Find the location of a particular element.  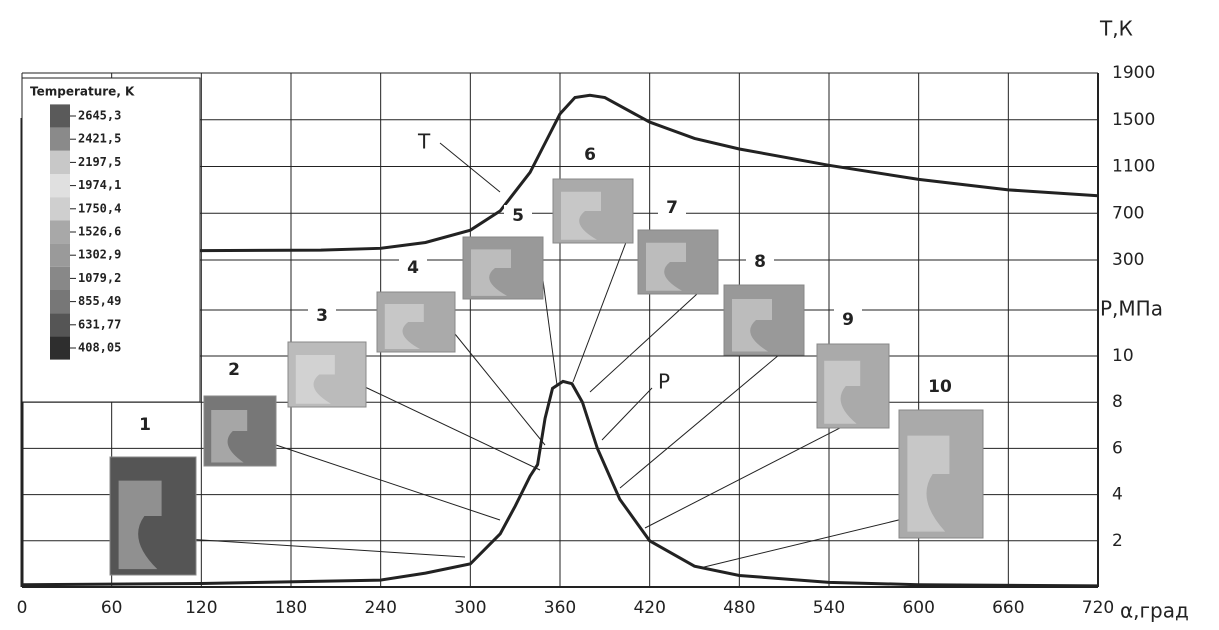

x-tick-label: 180 is located at coordinates (291, 608).